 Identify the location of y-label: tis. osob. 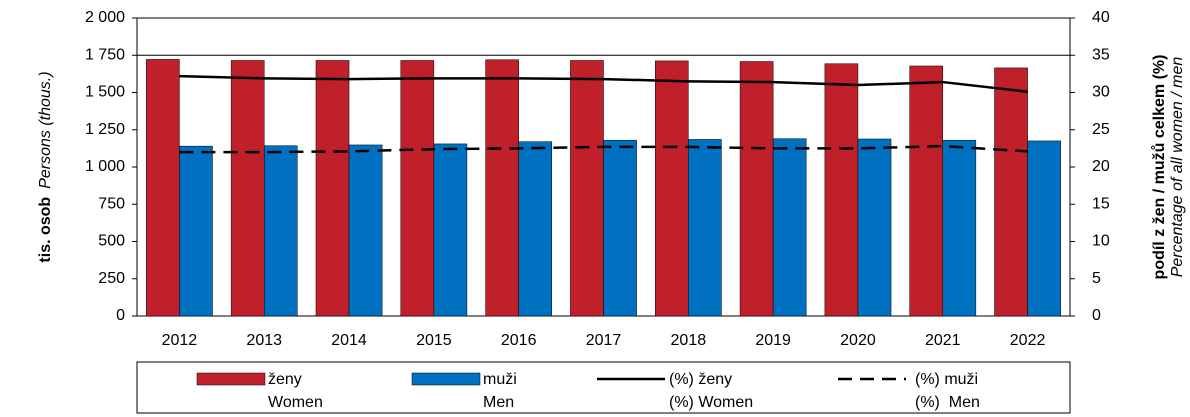
(45, 230).